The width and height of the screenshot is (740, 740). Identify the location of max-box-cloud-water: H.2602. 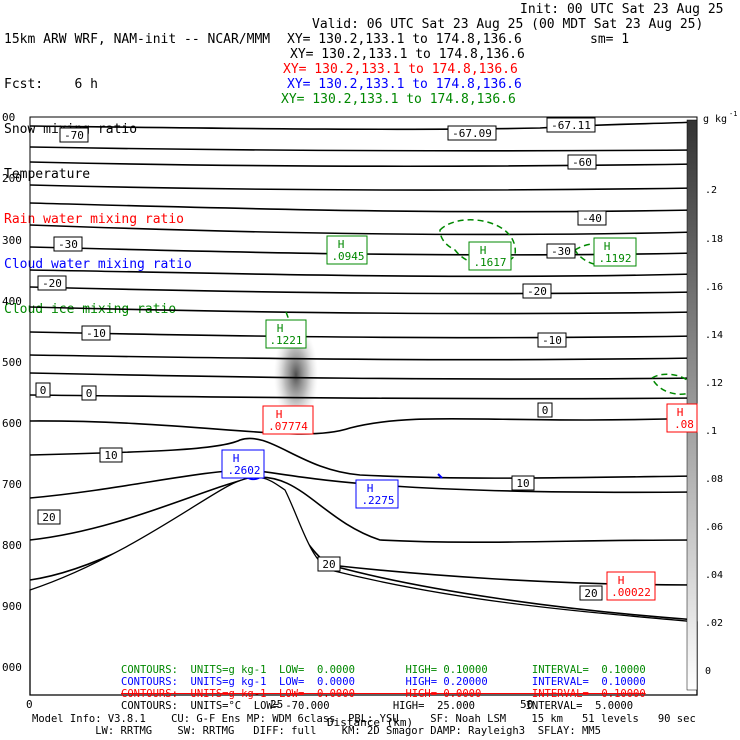
(243, 464).